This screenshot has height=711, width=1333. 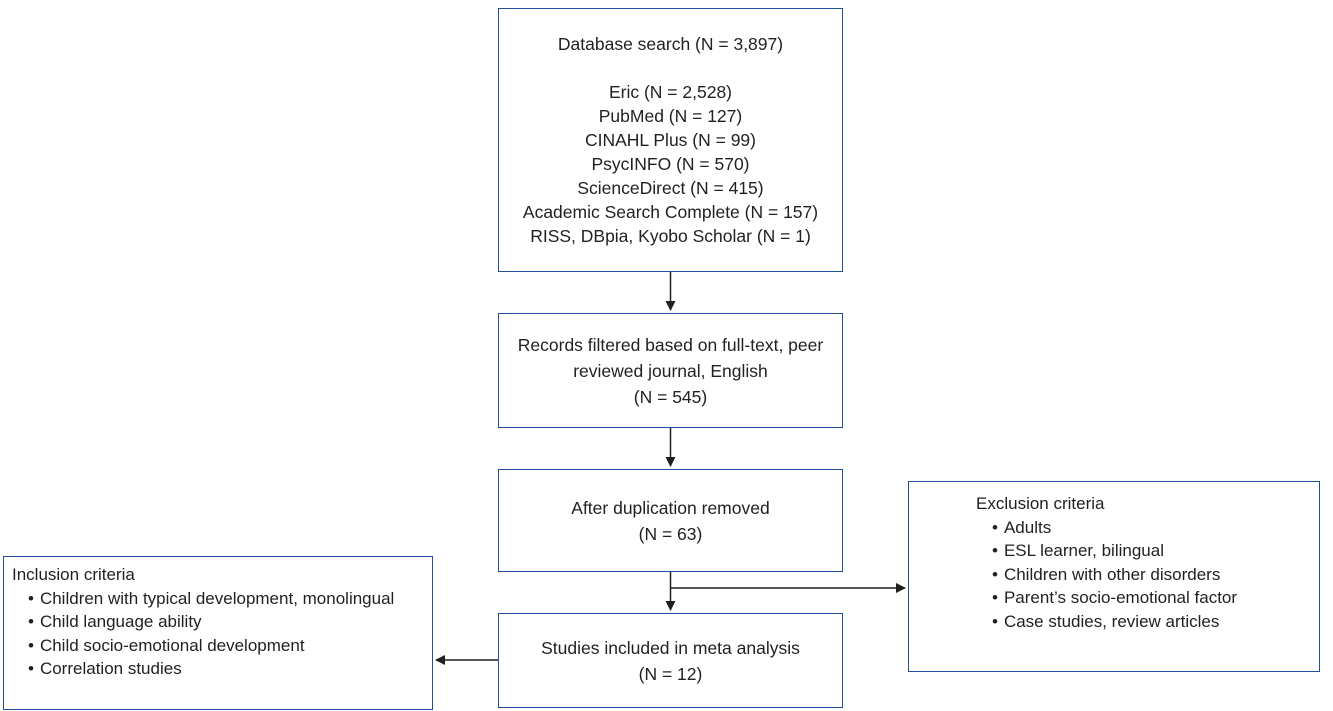 I want to click on source-psycinfo: PsycINFO (N = 570), so click(x=670, y=164).